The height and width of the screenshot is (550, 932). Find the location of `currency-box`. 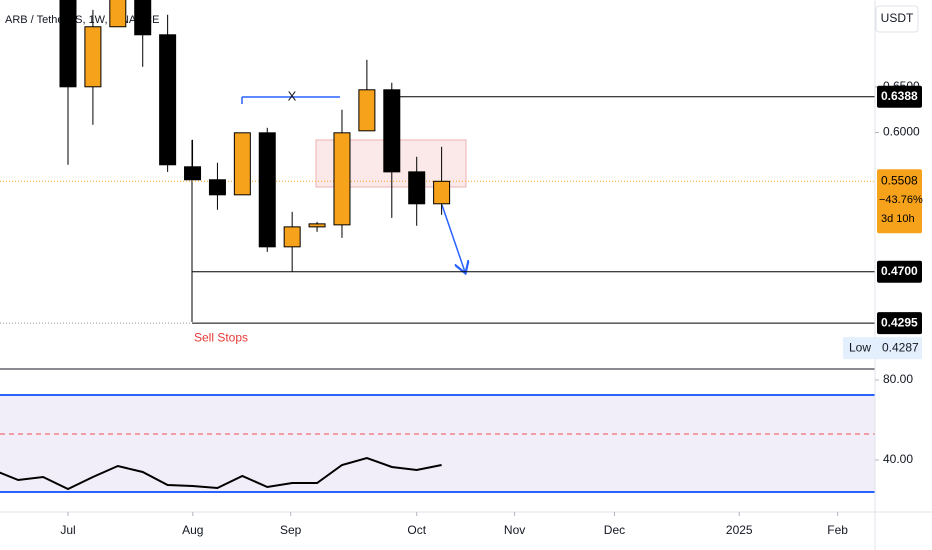

currency-box is located at coordinates (897, 19).